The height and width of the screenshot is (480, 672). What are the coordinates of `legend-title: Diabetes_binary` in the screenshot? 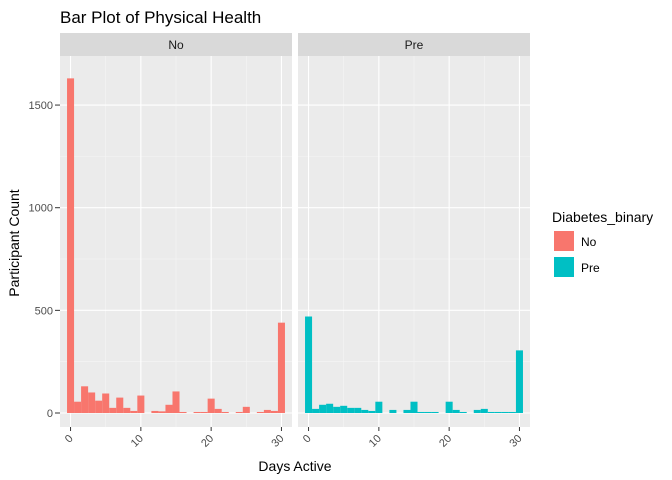 It's located at (602, 217).